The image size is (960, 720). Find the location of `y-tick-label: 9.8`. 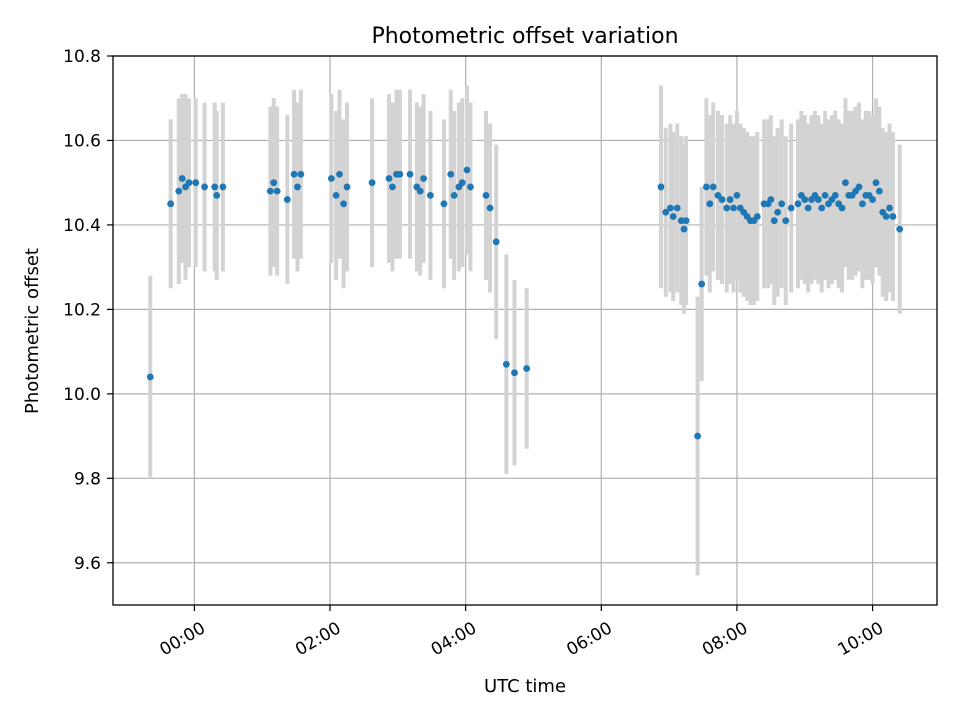

y-tick-label: 9.8 is located at coordinates (87, 479).